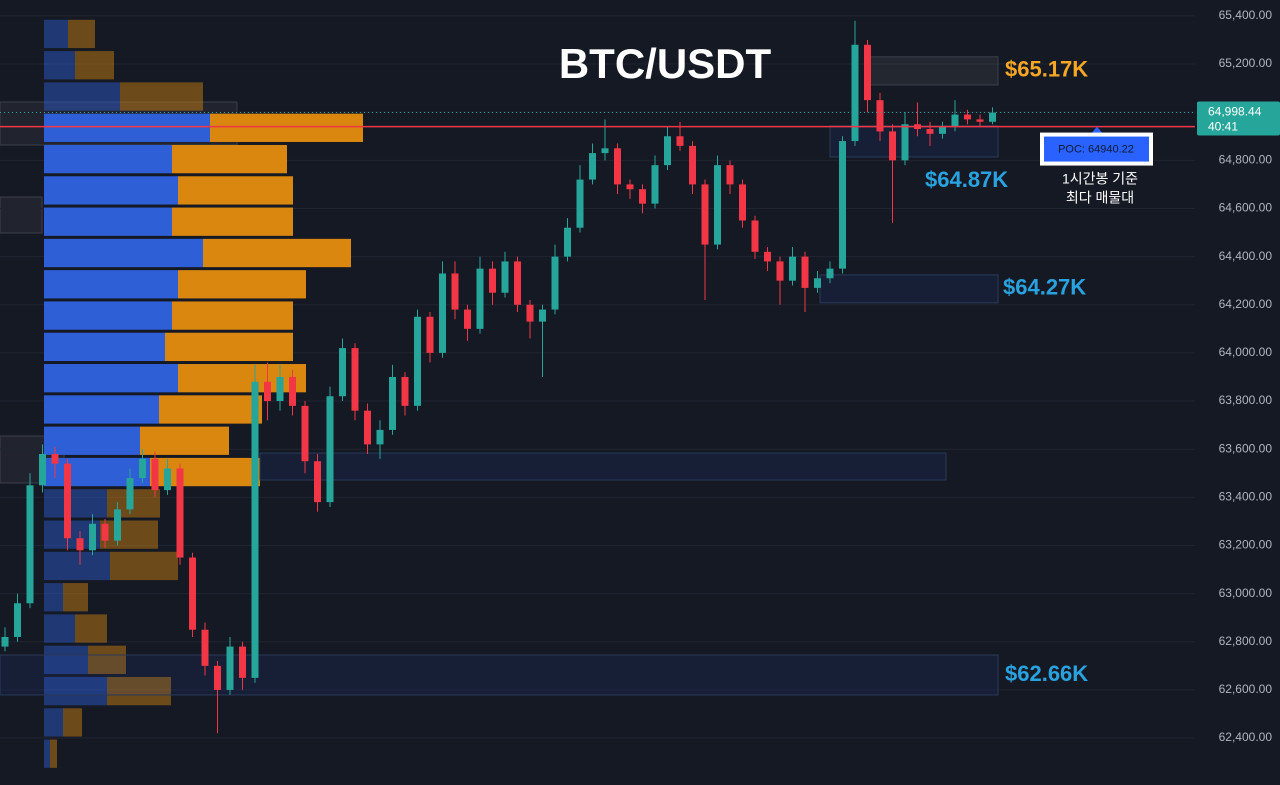 This screenshot has width=1280, height=785. Describe the element at coordinates (1246, 159) in the screenshot. I see `y-tick-label: 64,800.00` at that location.